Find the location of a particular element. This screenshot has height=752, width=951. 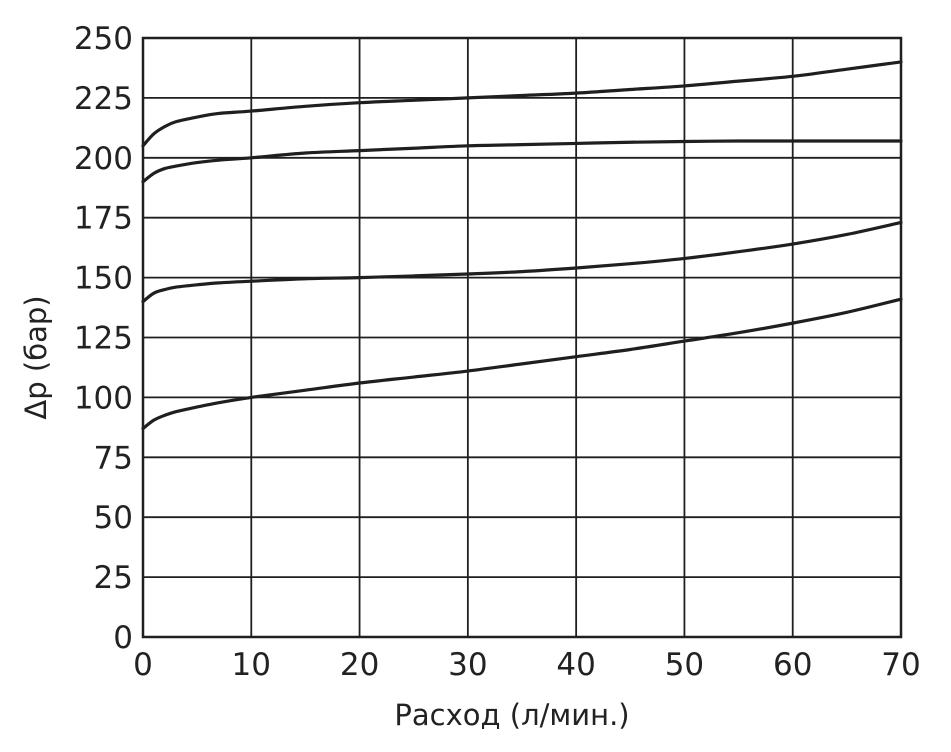

y-tick-label: 125 is located at coordinates (103, 339).